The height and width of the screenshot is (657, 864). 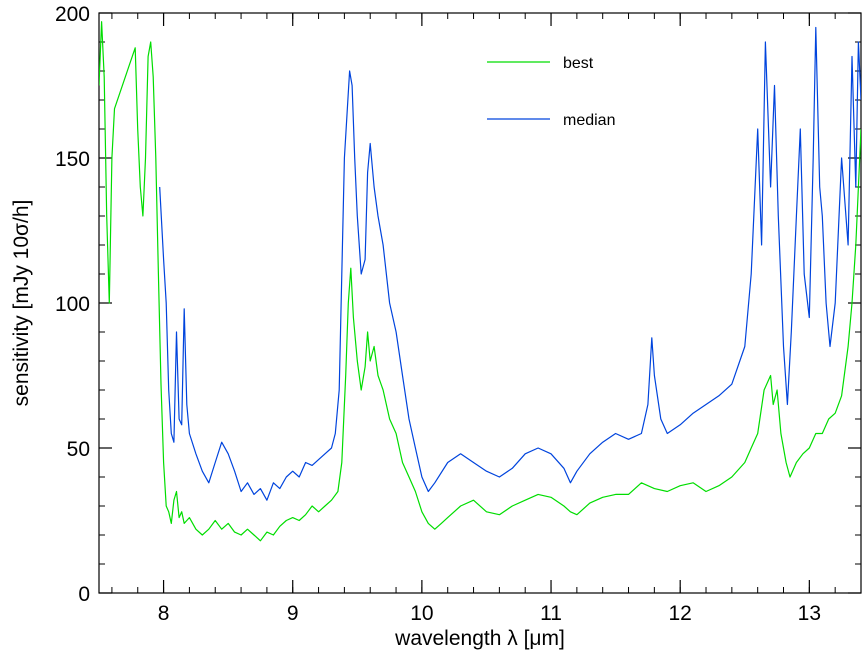 What do you see at coordinates (84, 594) in the screenshot?
I see `y-tick-label: 0` at bounding box center [84, 594].